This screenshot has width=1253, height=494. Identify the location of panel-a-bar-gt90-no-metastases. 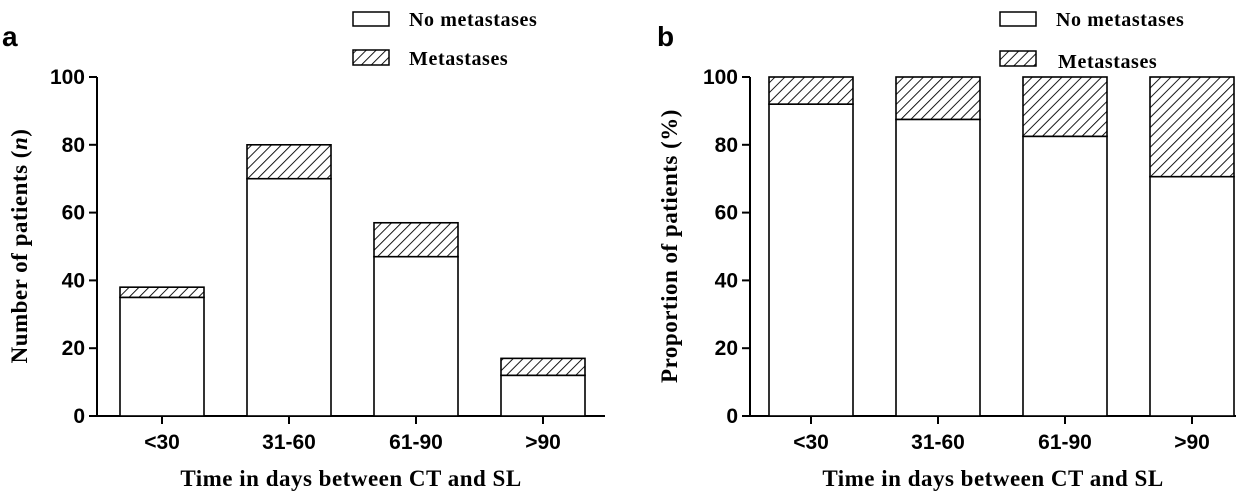
(543, 395).